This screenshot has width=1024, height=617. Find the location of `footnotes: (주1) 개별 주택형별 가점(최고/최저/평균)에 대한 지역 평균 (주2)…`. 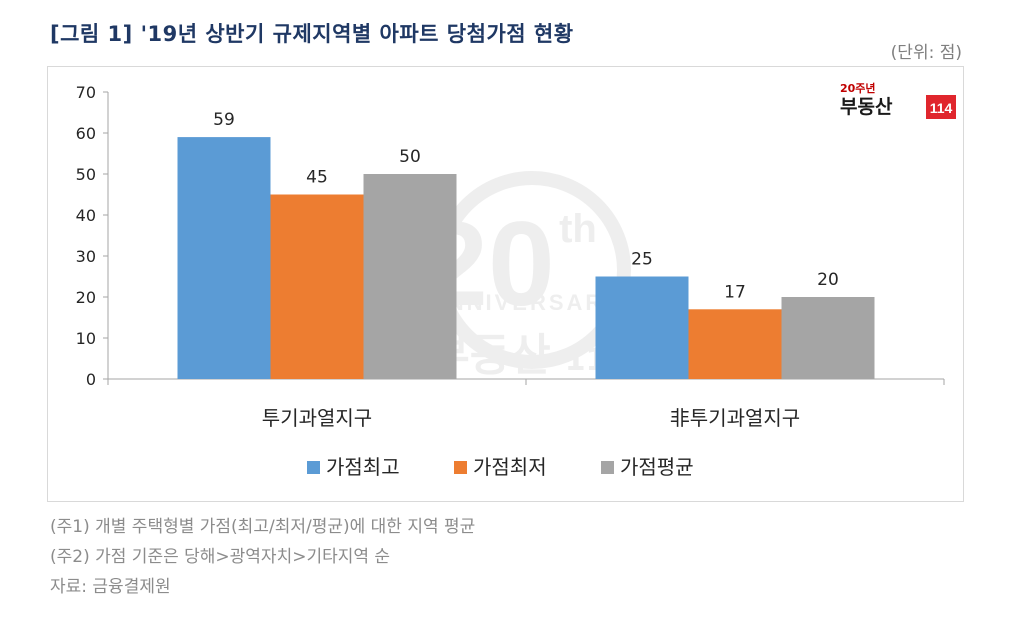

footnotes: (주1) 개별 주택형별 가점(최고/최저/평균)에 대한 지역 평균 (주2)… is located at coordinates (262, 557).